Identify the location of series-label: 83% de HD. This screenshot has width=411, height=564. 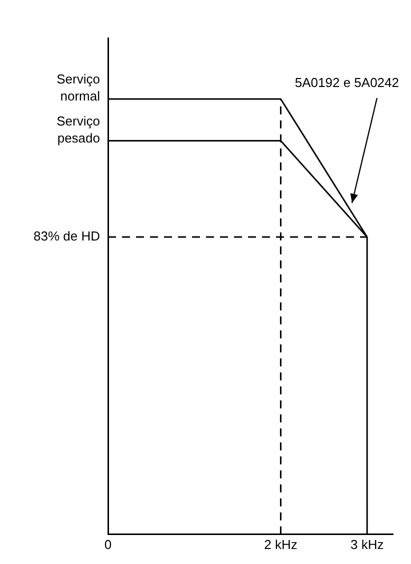
(67, 236).